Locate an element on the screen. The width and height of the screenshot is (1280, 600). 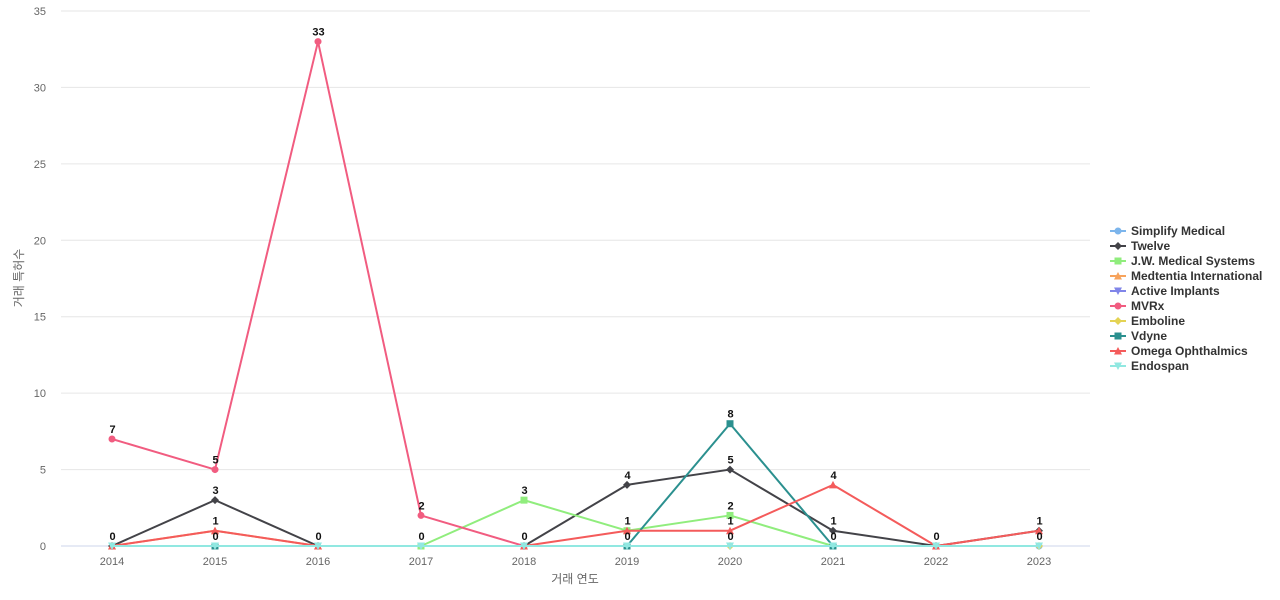
data-label: 7 is located at coordinates (112, 430).